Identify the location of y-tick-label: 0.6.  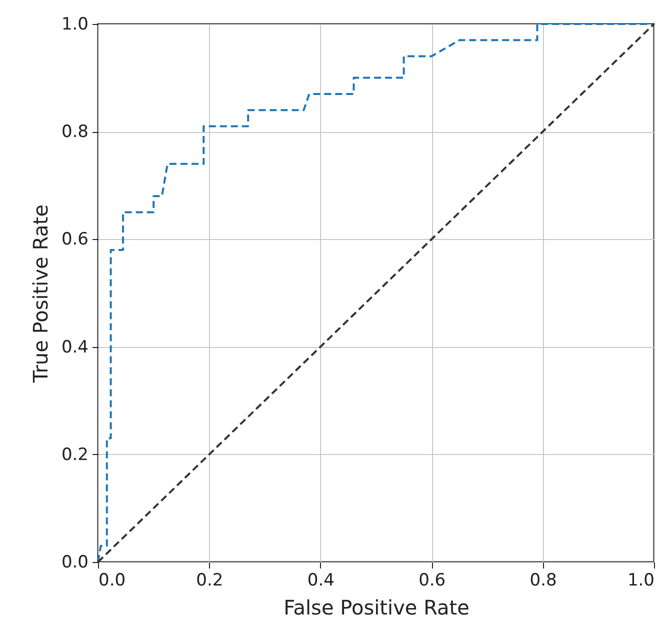
(74, 240).